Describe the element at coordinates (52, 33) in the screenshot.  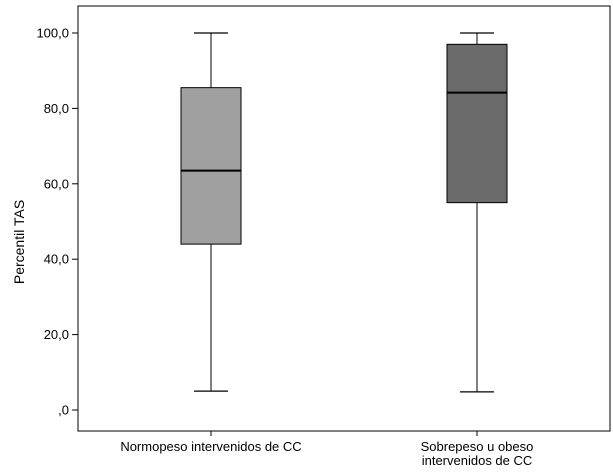
I see `y-tick-label: 100,0` at that location.